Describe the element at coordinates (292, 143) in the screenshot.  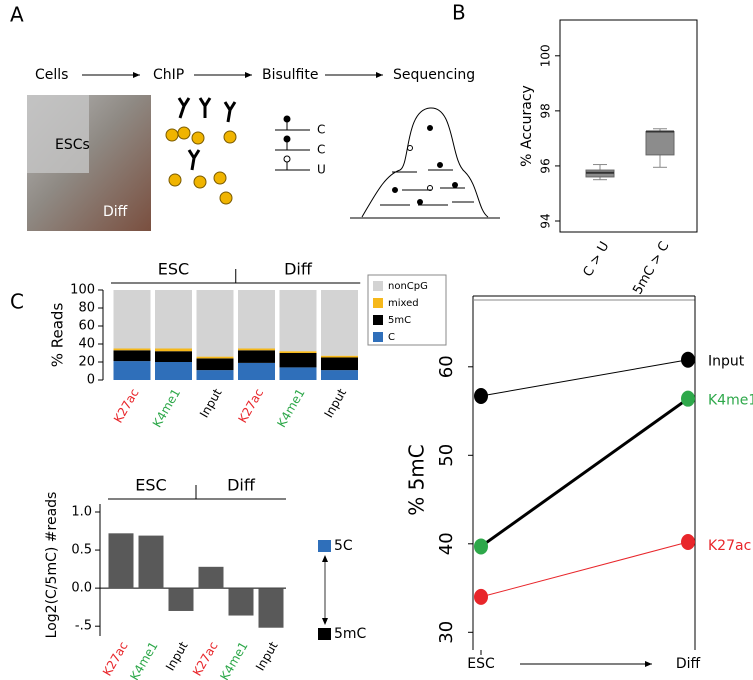
I see `bisulfite-reads` at that location.